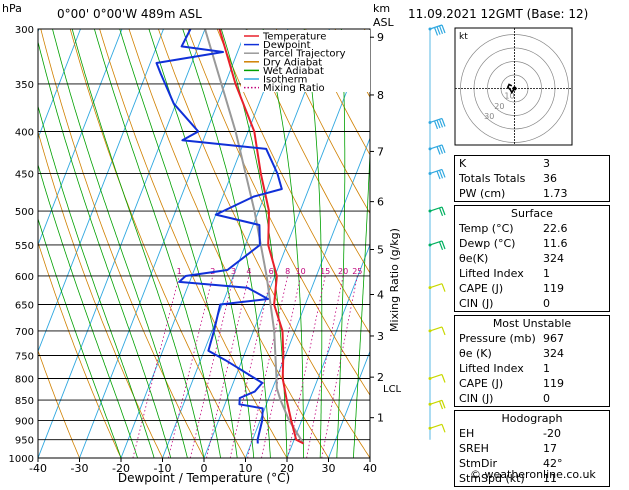  Describe the element at coordinates (532, 228) in the screenshot. I see `surface-temp-row: Temp (°C)22.6` at that location.